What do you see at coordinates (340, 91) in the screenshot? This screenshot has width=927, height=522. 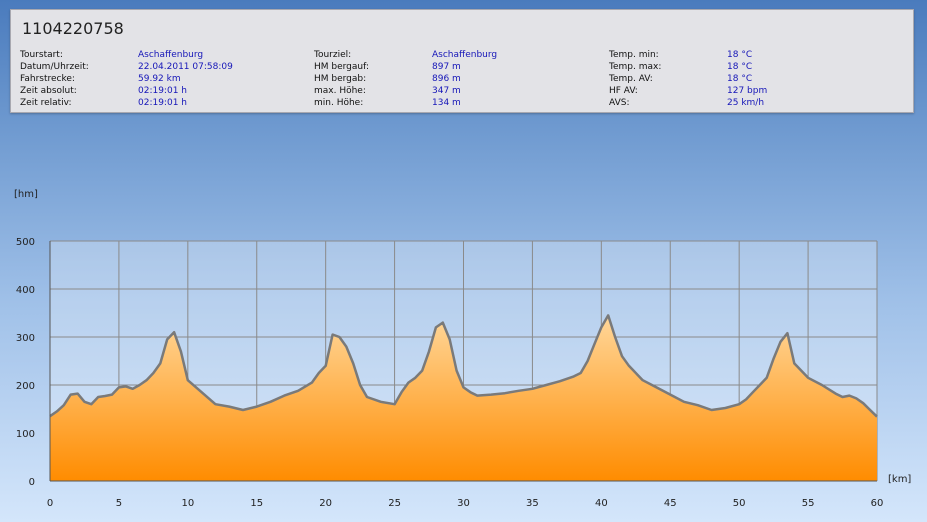 I see `info-label: max. Höhe:` at bounding box center [340, 91].